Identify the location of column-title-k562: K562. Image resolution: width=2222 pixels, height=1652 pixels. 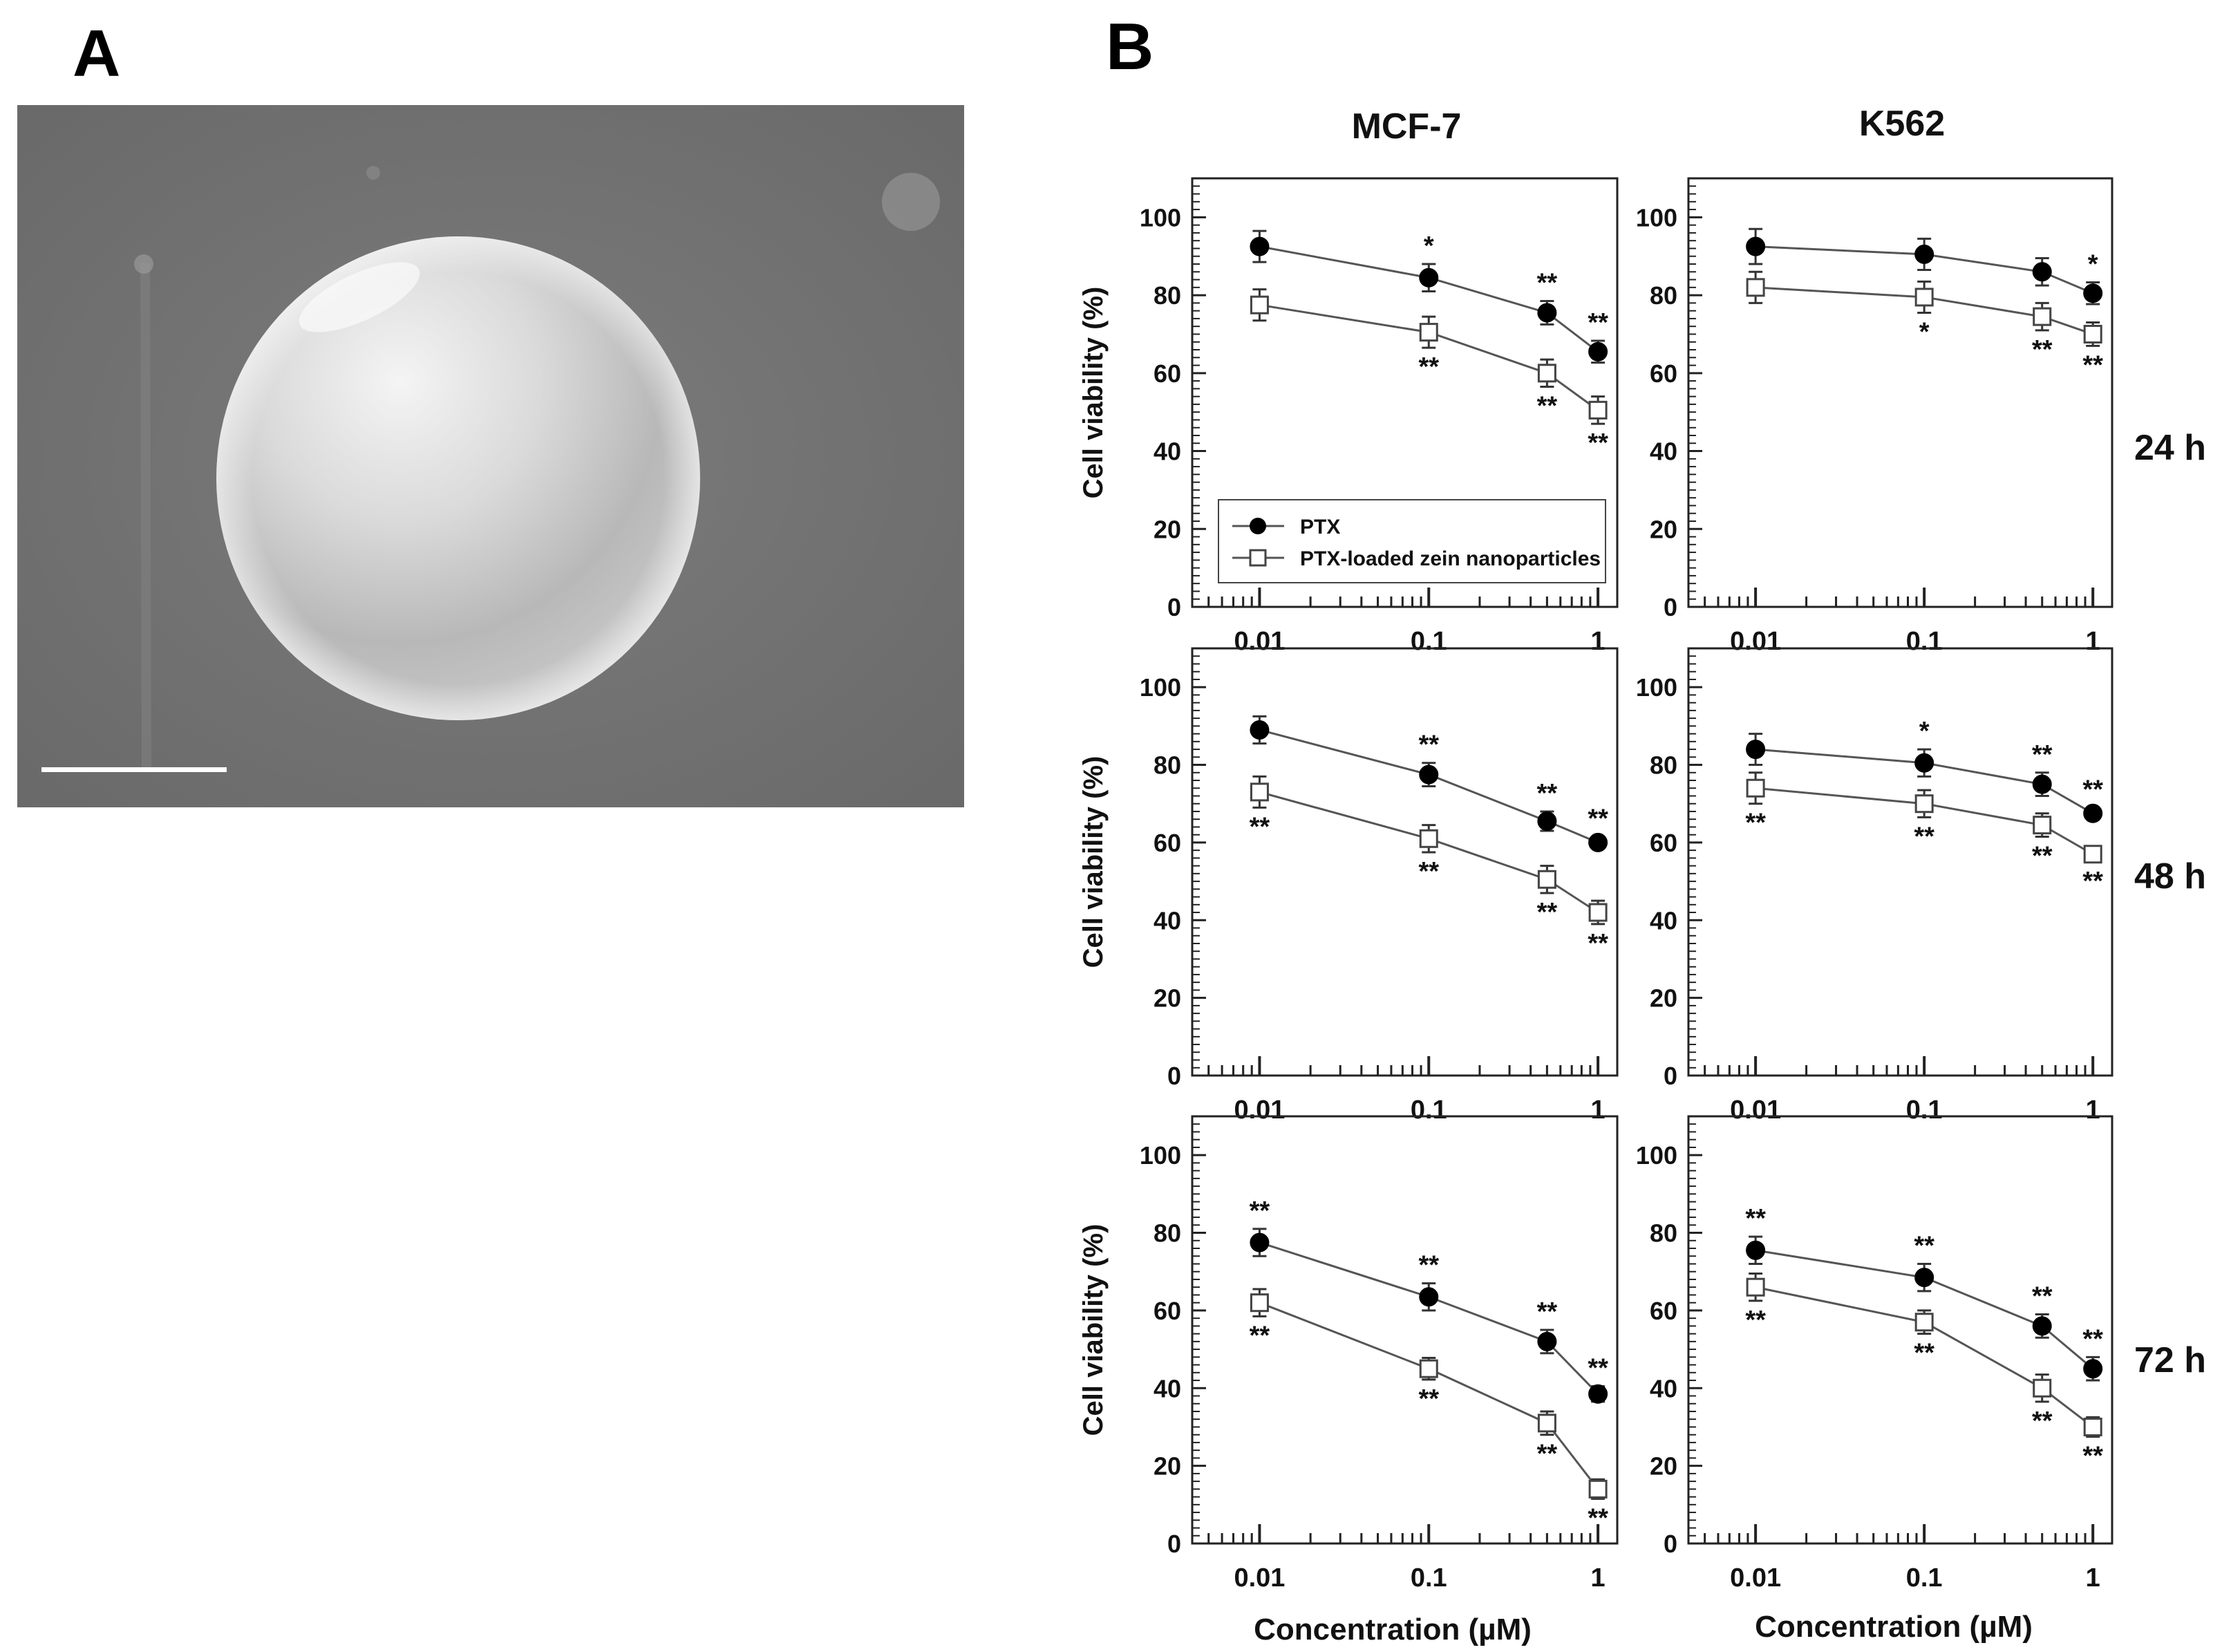
(1902, 124).